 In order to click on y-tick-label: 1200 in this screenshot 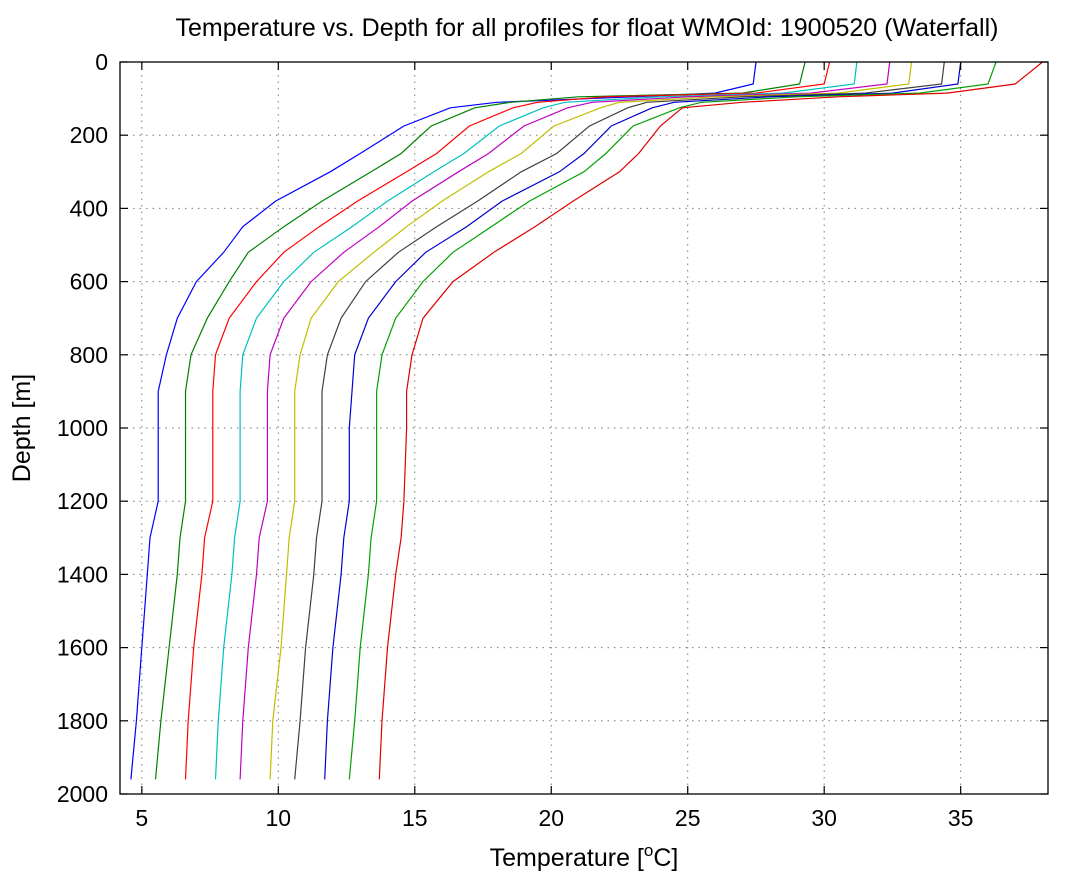, I will do `click(82, 501)`.